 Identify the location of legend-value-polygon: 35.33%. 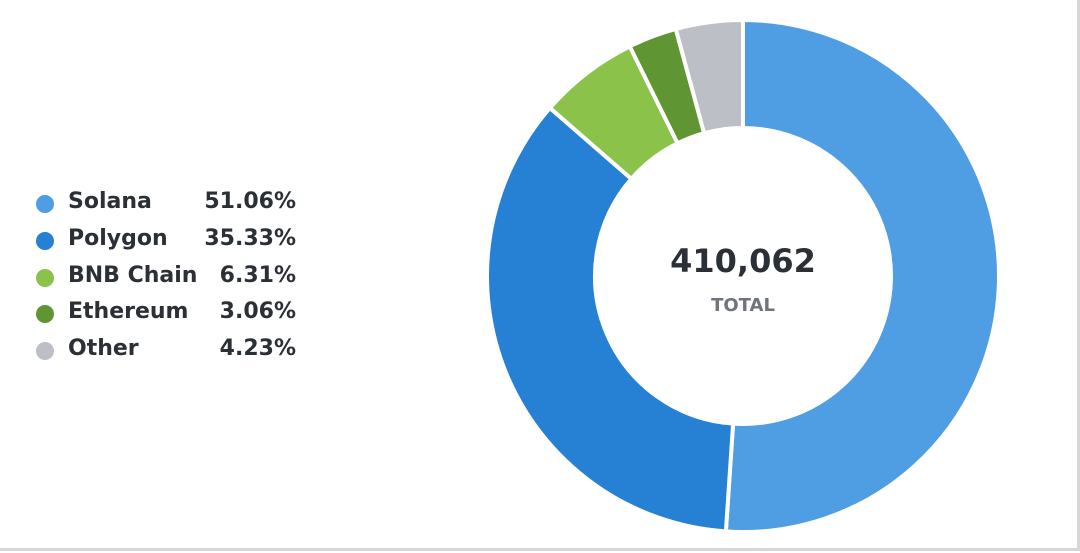
(250, 238).